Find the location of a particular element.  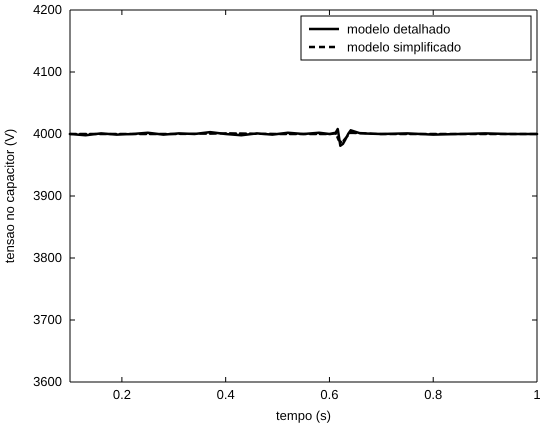

x-tick-label: 0.8 is located at coordinates (433, 394).